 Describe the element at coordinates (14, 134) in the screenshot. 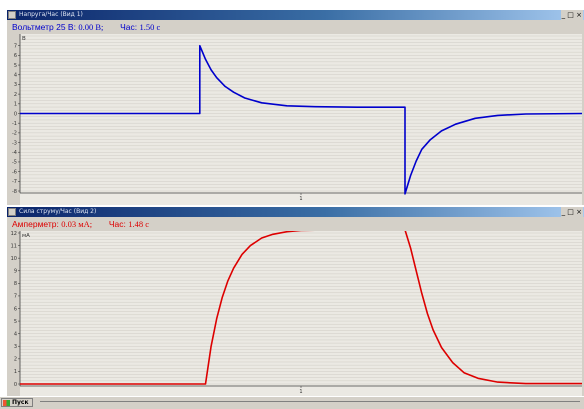

I see `y-tick-label: -2` at that location.